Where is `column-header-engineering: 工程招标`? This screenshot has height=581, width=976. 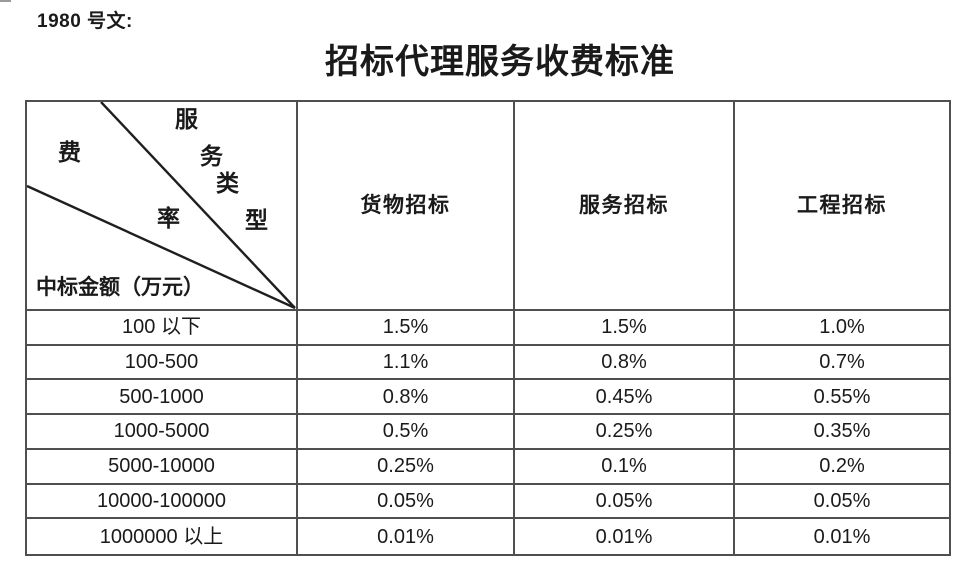
column-header-engineering: 工程招标 is located at coordinates (842, 206).